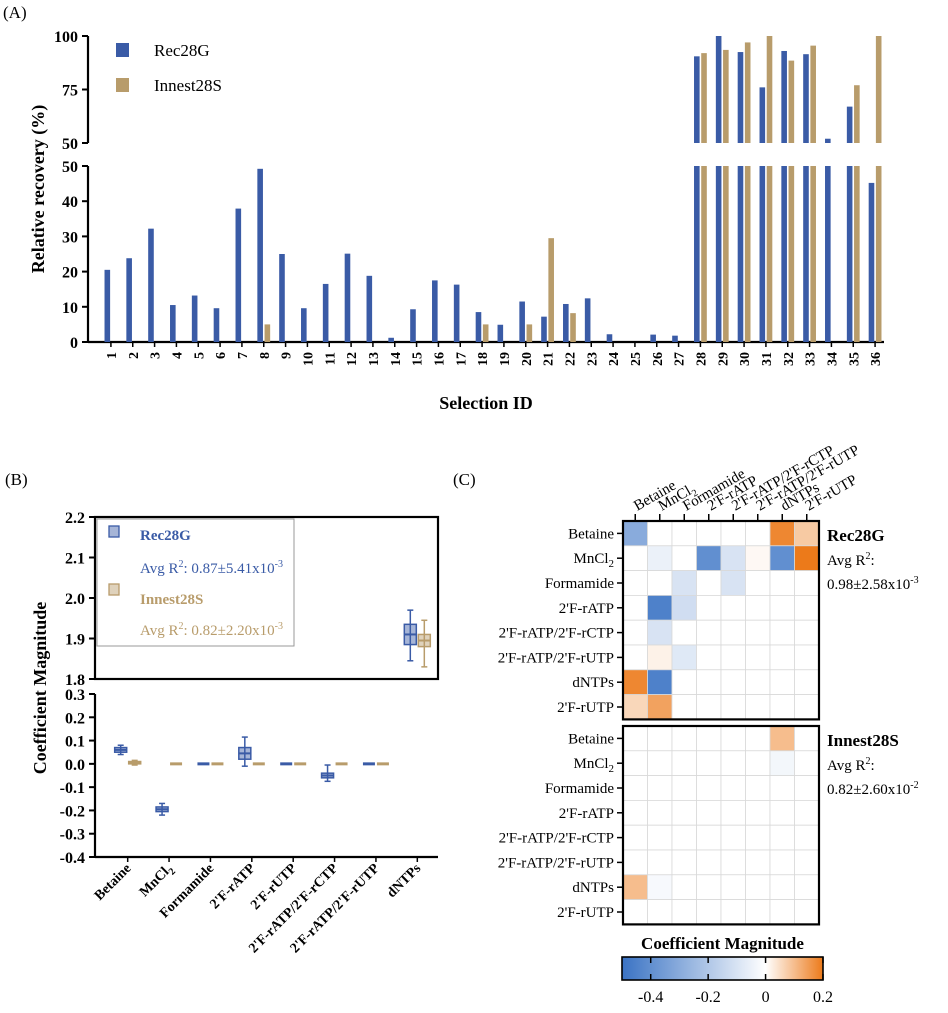  What do you see at coordinates (70, 273) in the screenshot?
I see `a-ytick-label-lower: 20` at bounding box center [70, 273].